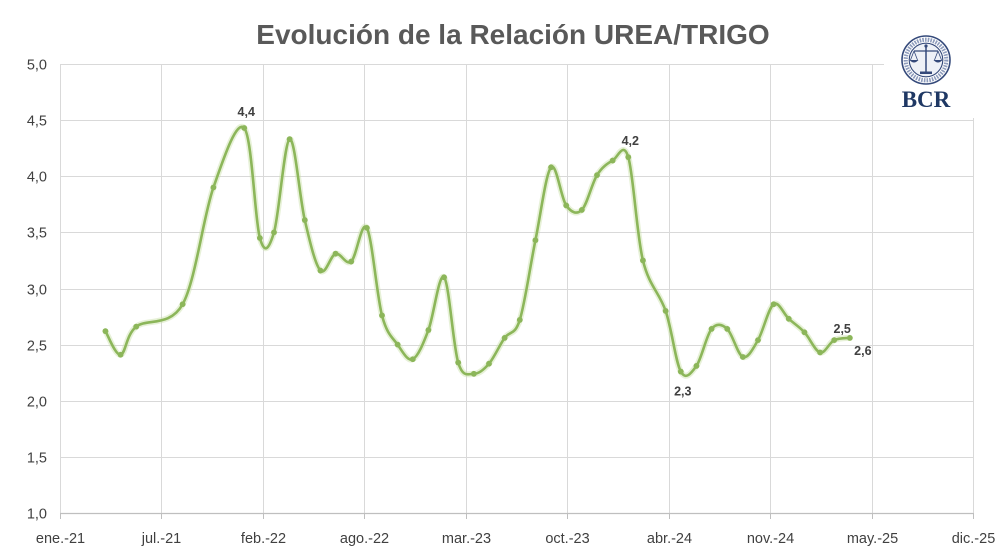  I want to click on scales-icon, so click(926, 59).